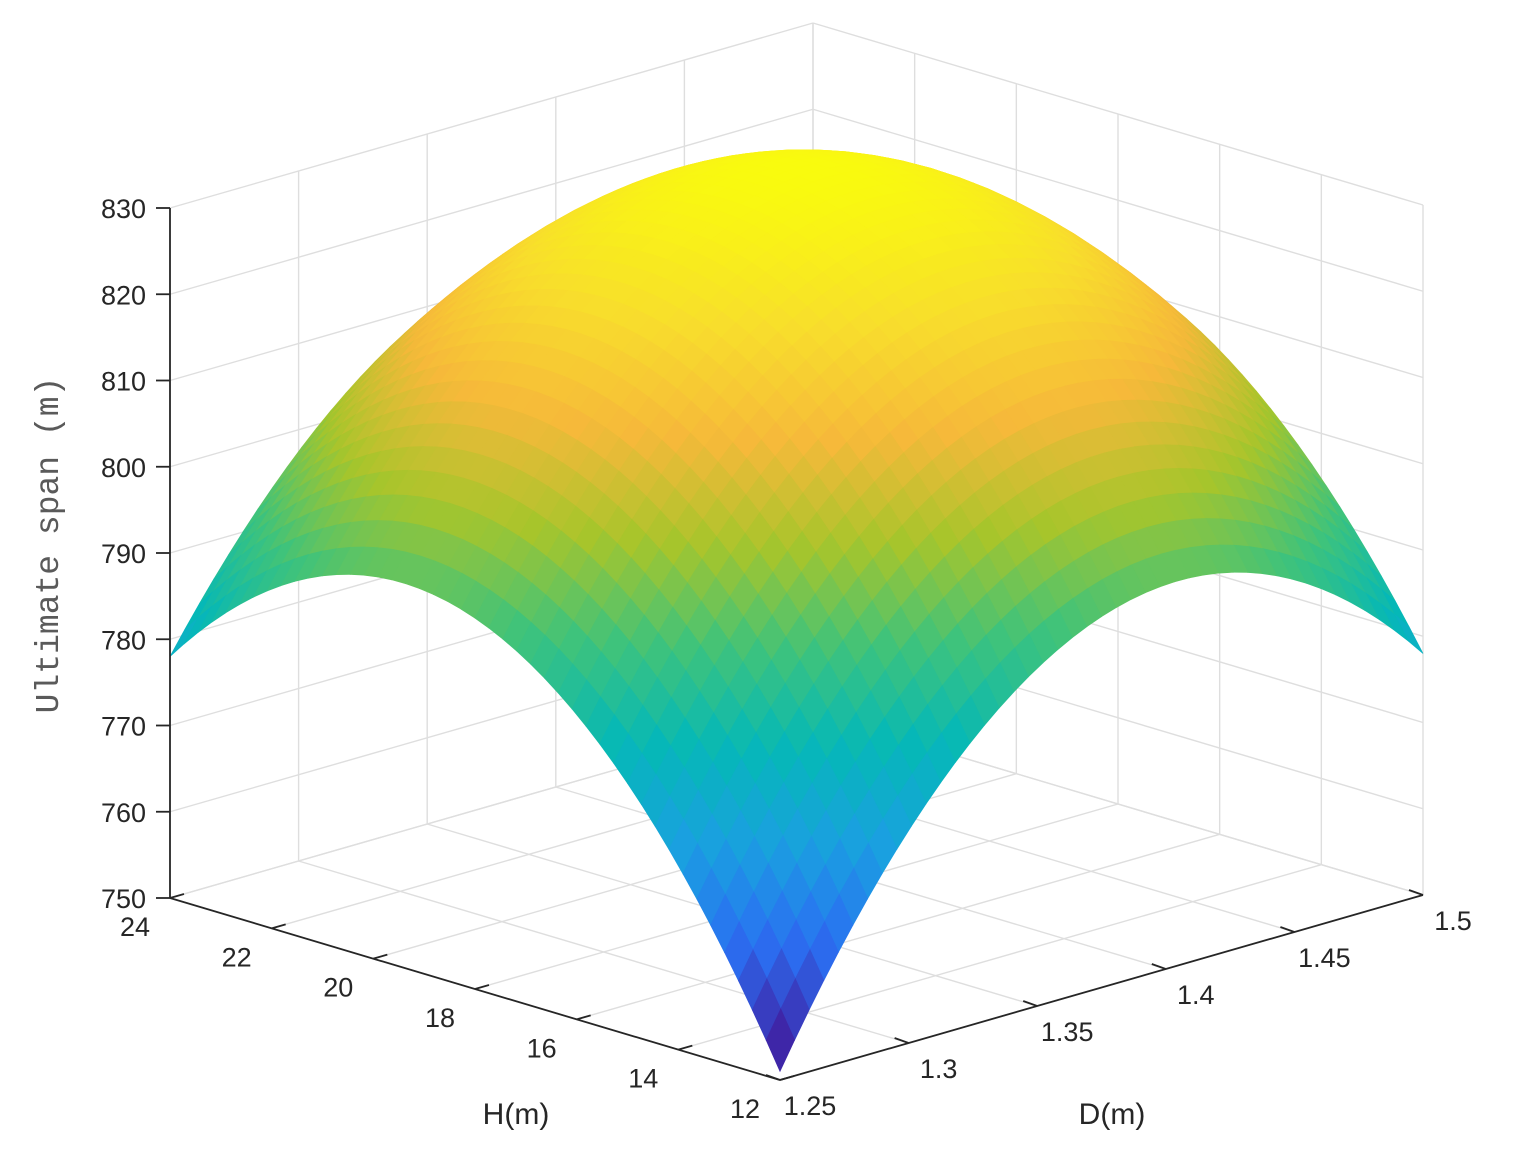 This screenshot has height=1167, width=1513. Describe the element at coordinates (440, 1018) in the screenshot. I see `y-tick-label: 18` at that location.